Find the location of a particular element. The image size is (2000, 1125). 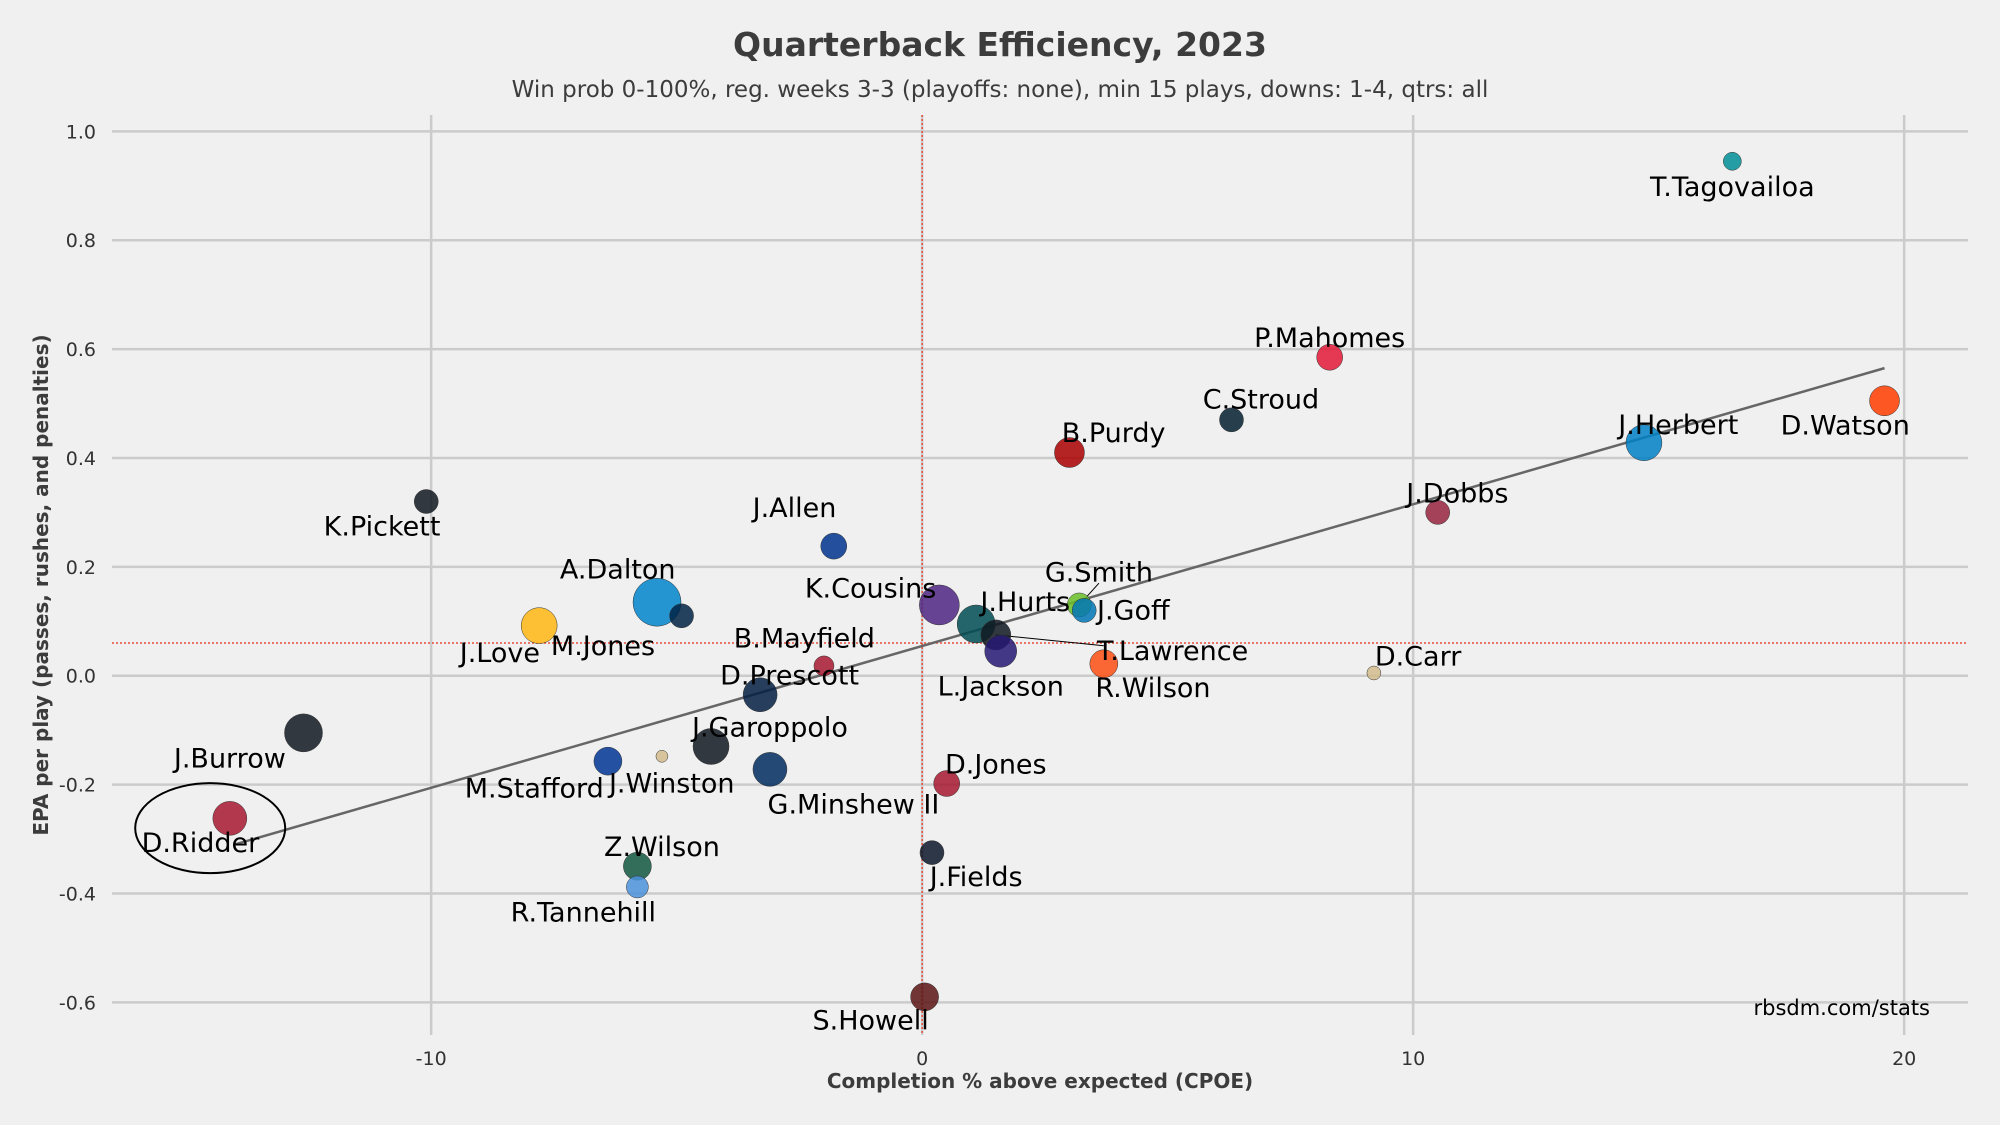

qb-label: K.Cousins is located at coordinates (871, 589).